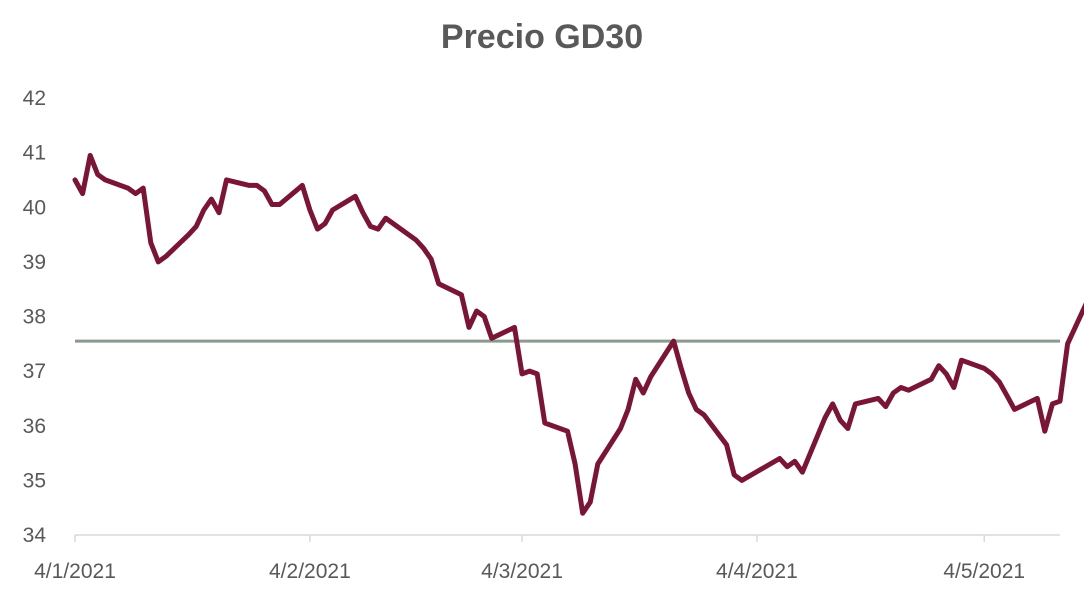  What do you see at coordinates (529, 559) in the screenshot?
I see `x-axis-ticks: 4/1/2021 4/2/2021 4/3/2021 4/4/2021 4/5/2021` at bounding box center [529, 559].